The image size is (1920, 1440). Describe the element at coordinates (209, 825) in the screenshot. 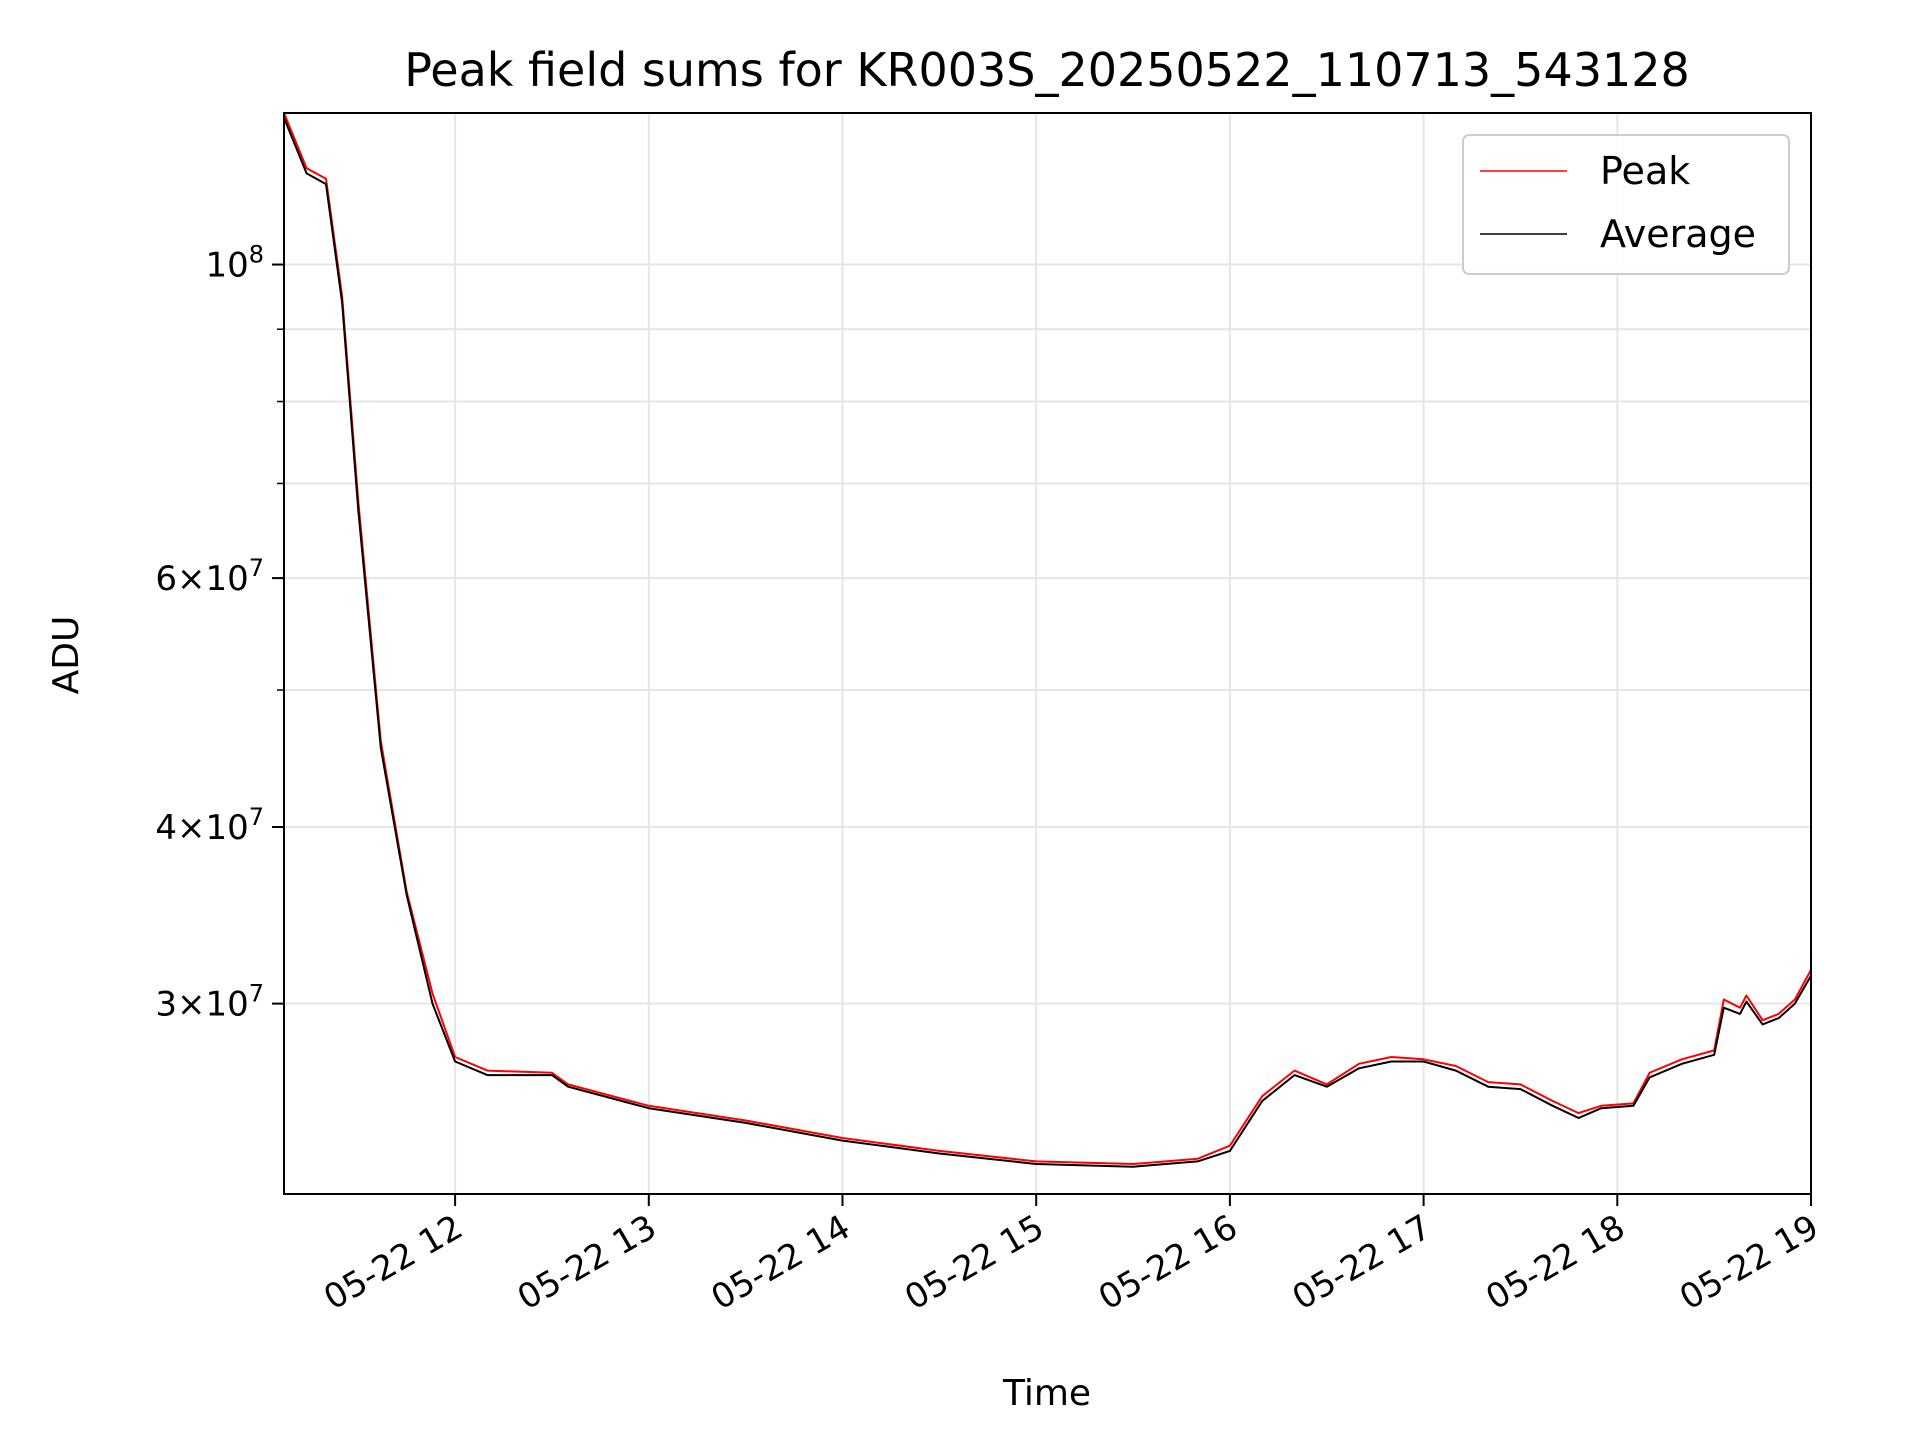

I see `y-tick-label: 4×107` at that location.